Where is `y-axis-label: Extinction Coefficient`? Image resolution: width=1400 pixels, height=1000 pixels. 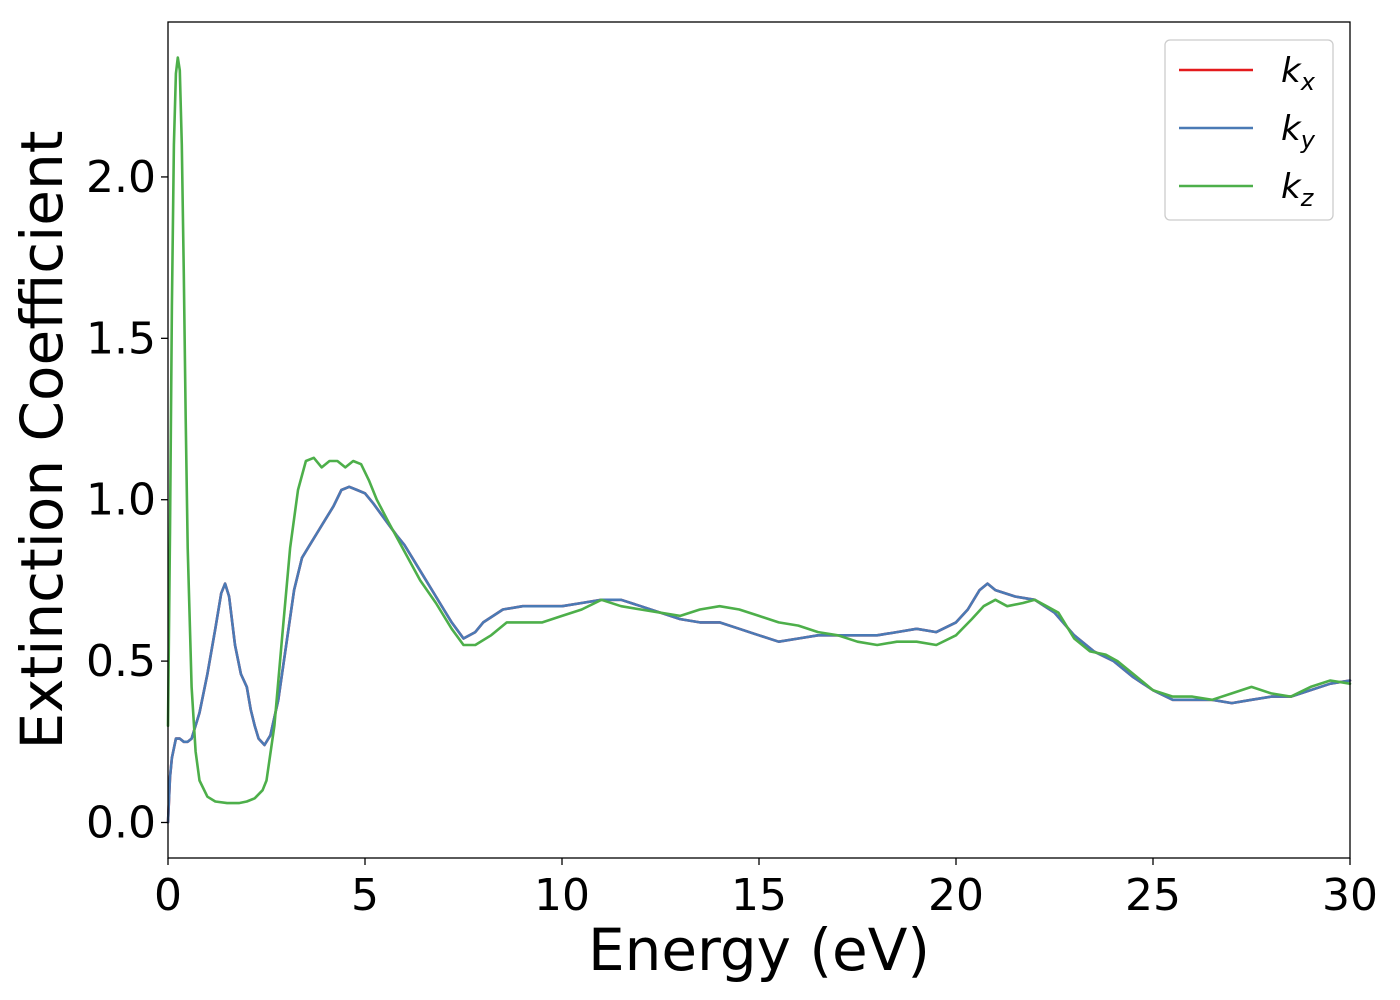
y-axis-label: Extinction Coefficient is located at coordinates (42, 440).